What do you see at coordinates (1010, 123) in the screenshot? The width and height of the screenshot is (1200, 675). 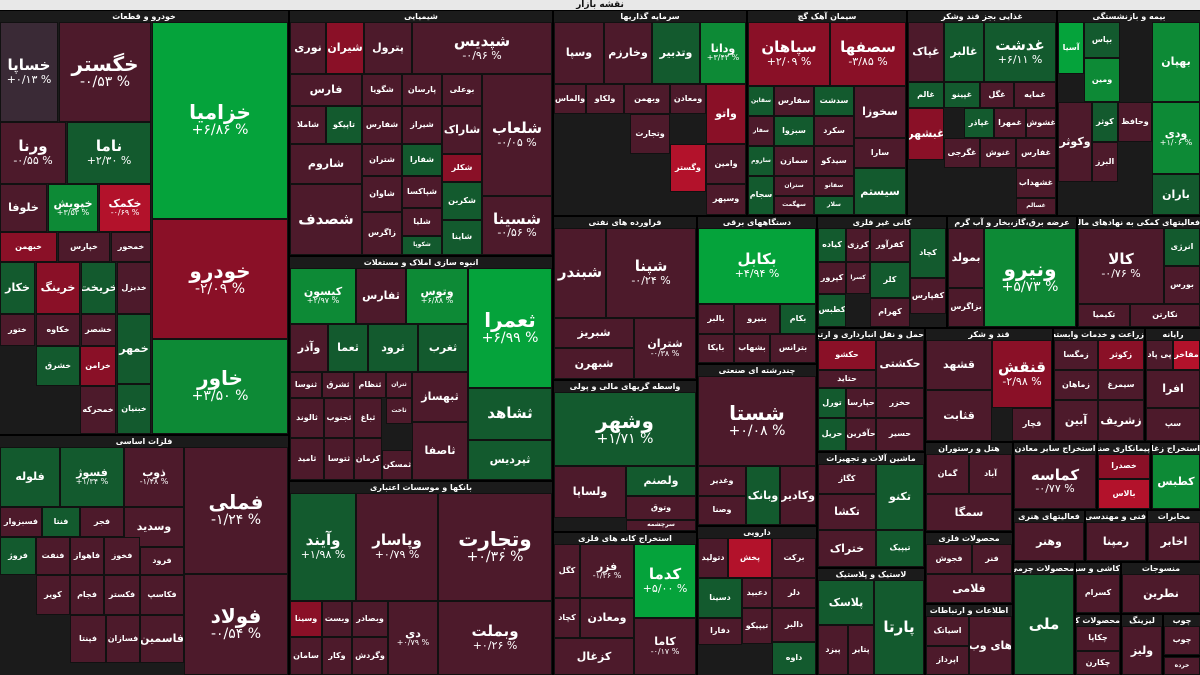 I see `stock-tile: غمهرا` at bounding box center [1010, 123].